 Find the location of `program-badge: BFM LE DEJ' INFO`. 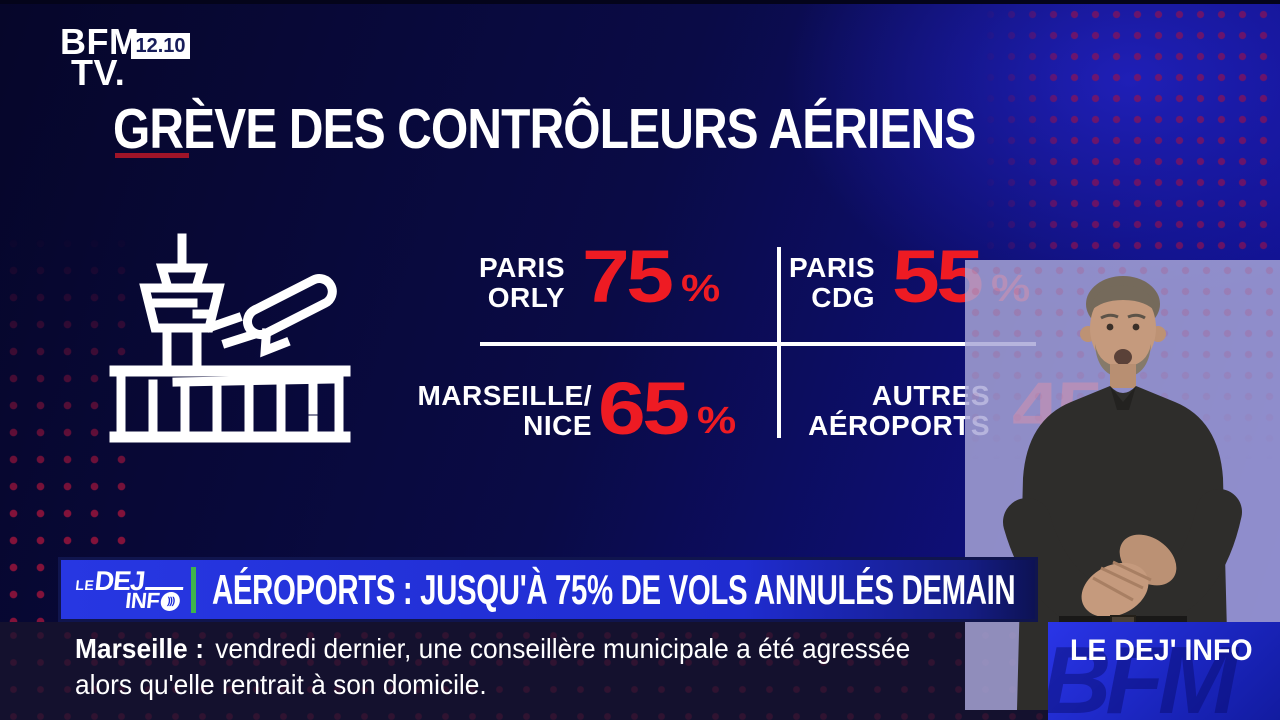

program-badge: BFM LE DEJ' INFO is located at coordinates (1164, 671).